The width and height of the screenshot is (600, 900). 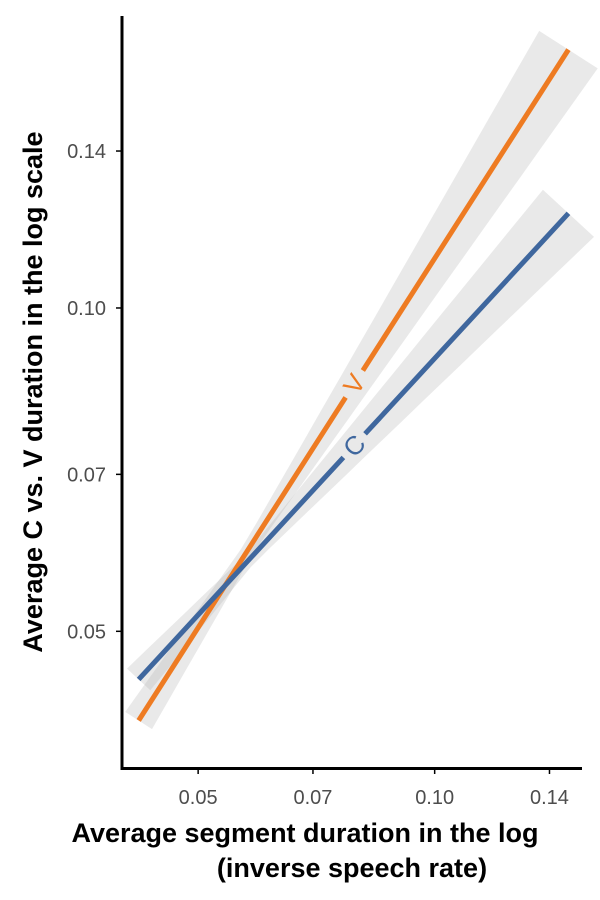 I want to click on series-line-v-lower, so click(x=242, y=559).